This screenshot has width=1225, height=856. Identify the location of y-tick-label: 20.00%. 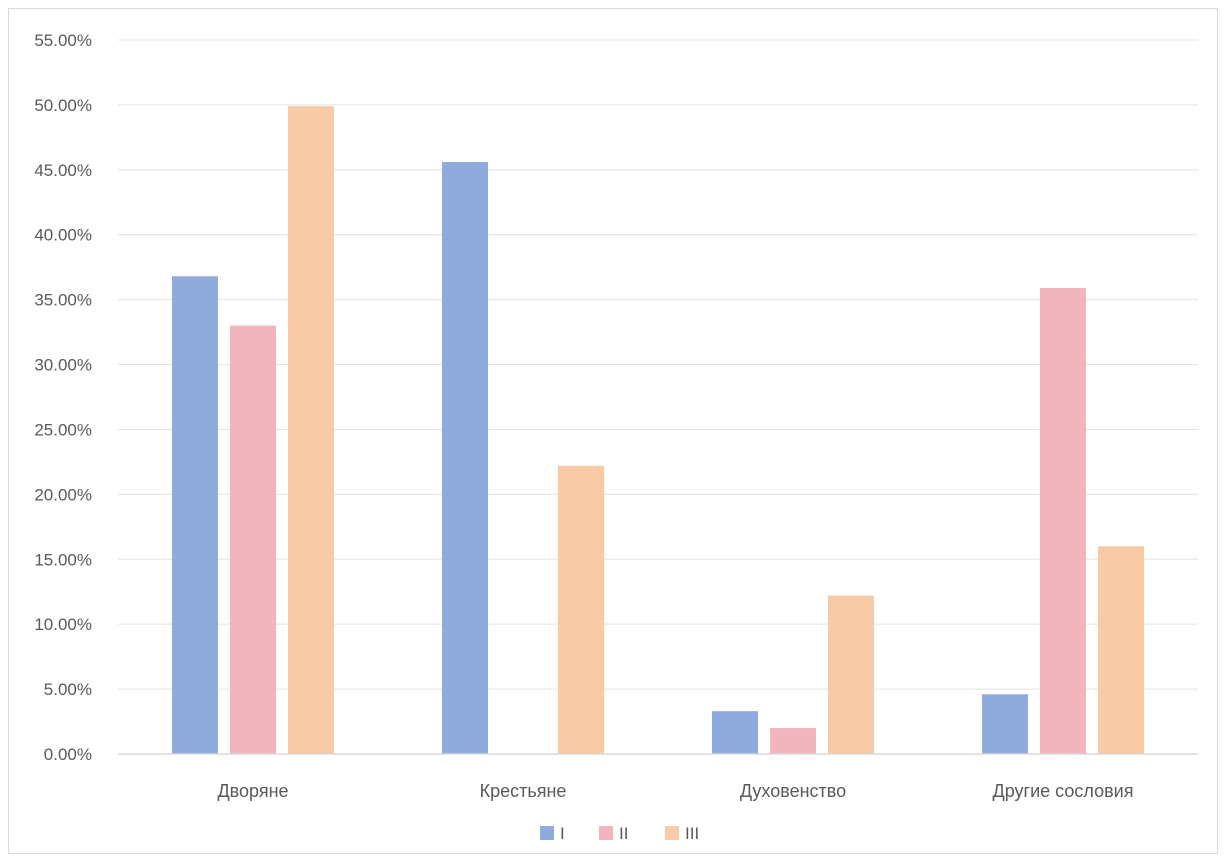
(63, 494).